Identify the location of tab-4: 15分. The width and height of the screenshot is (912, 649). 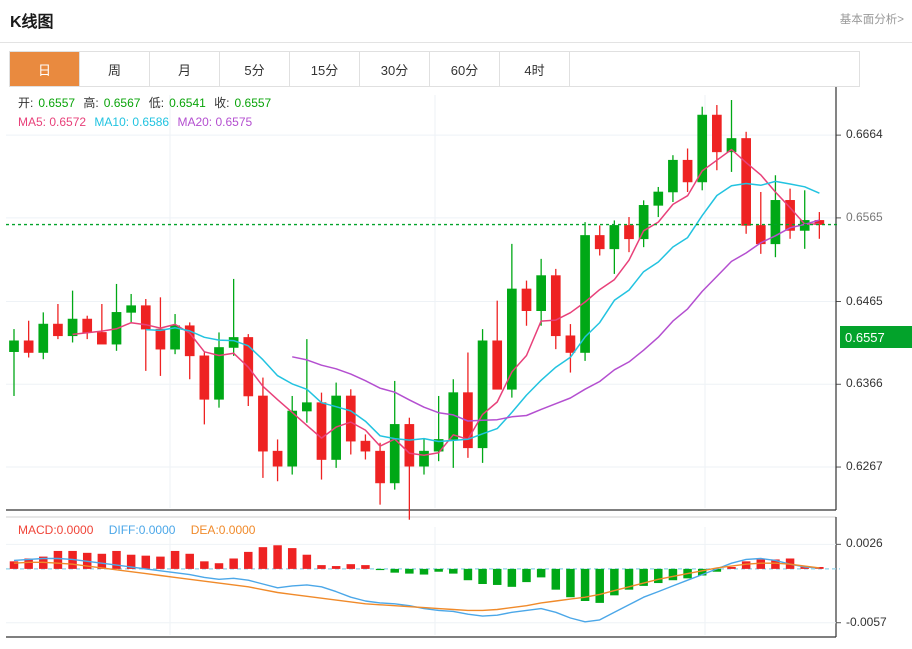
(325, 69).